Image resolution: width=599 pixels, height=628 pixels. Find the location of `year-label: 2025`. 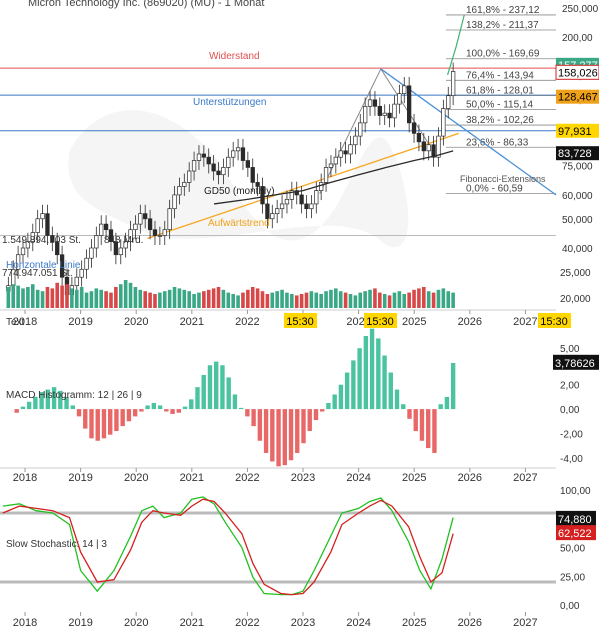

year-label: 2025 is located at coordinates (414, 478).